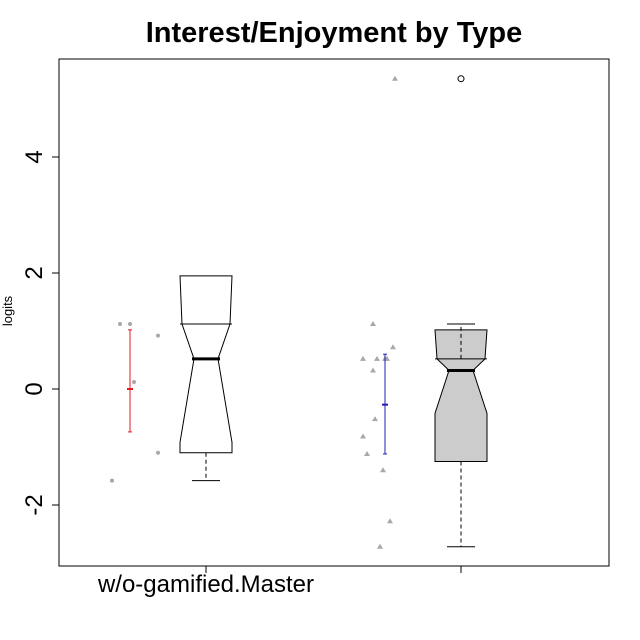  I want to click on x-category-label: w/o-gamified.Master, so click(205, 584).